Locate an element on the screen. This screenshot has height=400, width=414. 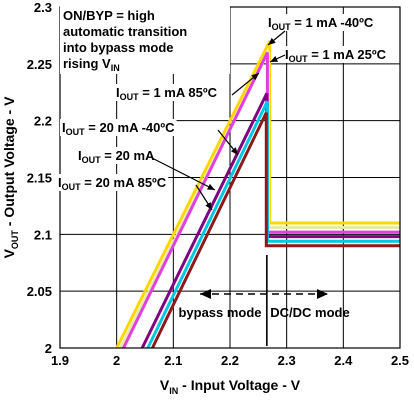
y-tick-label: 2.05 is located at coordinates (39, 291).